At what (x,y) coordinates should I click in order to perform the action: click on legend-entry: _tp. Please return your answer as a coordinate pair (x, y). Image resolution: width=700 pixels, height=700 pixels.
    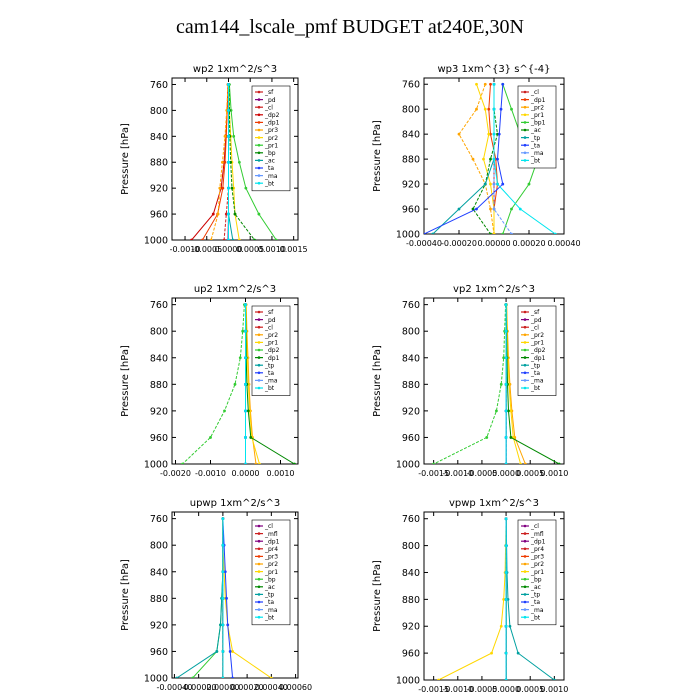
    Looking at the image, I should click on (269, 365).